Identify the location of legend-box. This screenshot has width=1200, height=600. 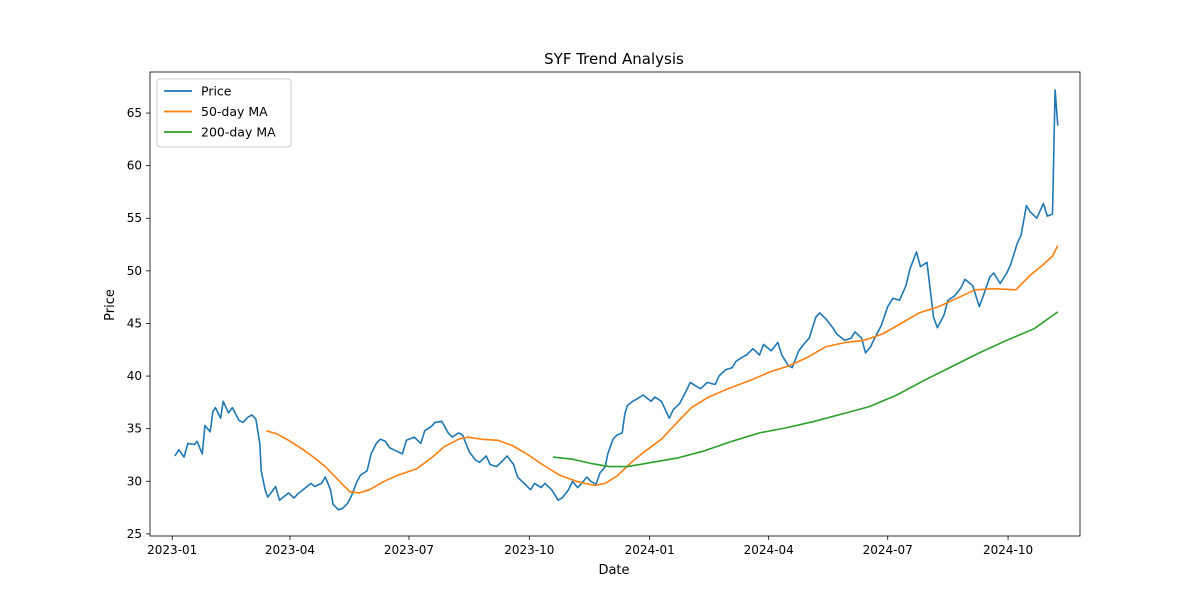
(224, 113).